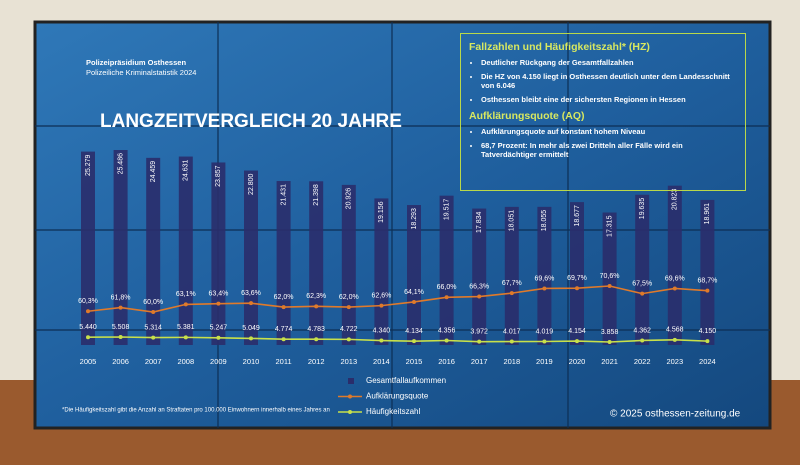  Describe the element at coordinates (251, 121) in the screenshot. I see `chart-title: LANGZEITVERGLEICH 20 JAHRE` at that location.